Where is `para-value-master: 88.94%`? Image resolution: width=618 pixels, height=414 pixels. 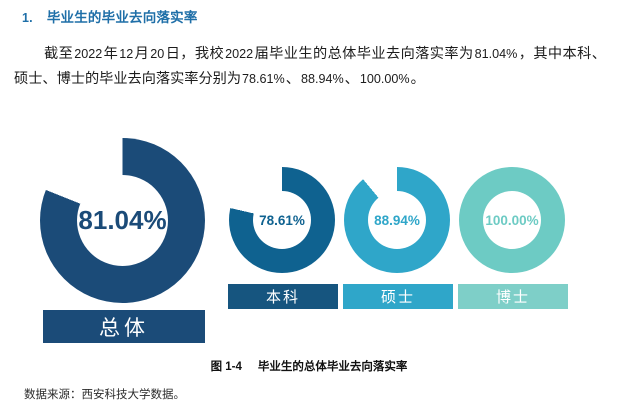 para-value-master: 88.94% is located at coordinates (322, 79).